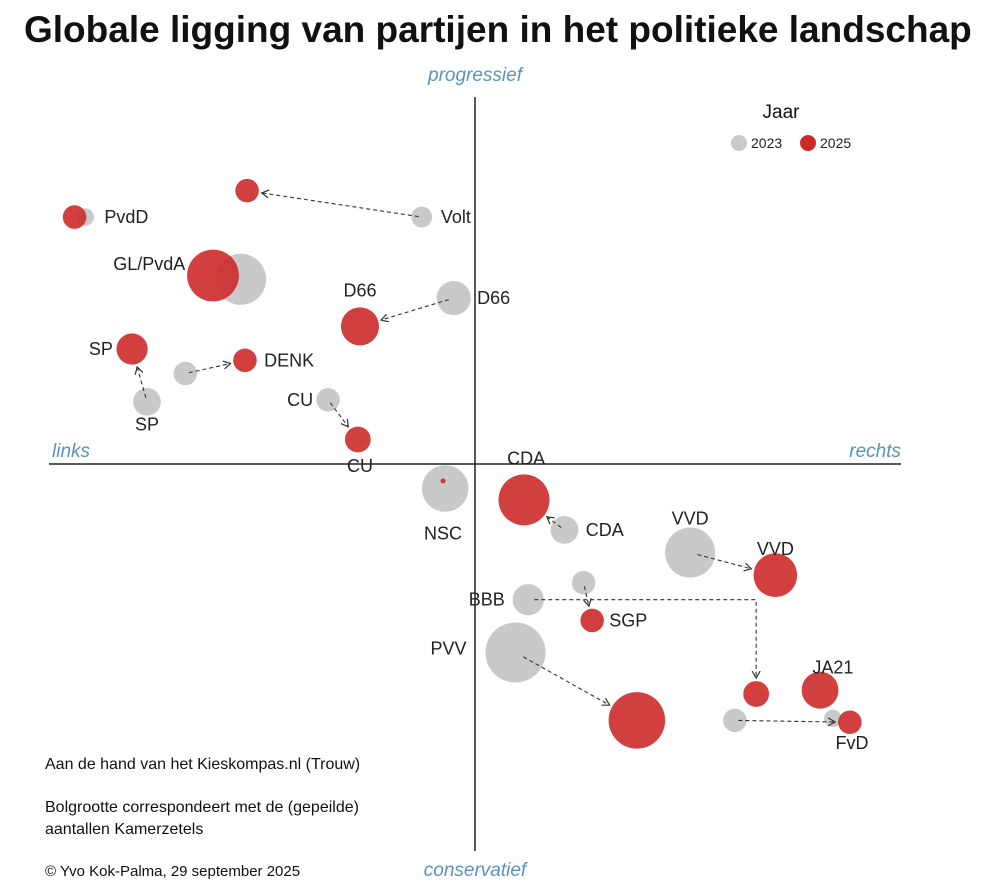  What do you see at coordinates (567, 681) in the screenshot?
I see `arrow-pvv` at bounding box center [567, 681].